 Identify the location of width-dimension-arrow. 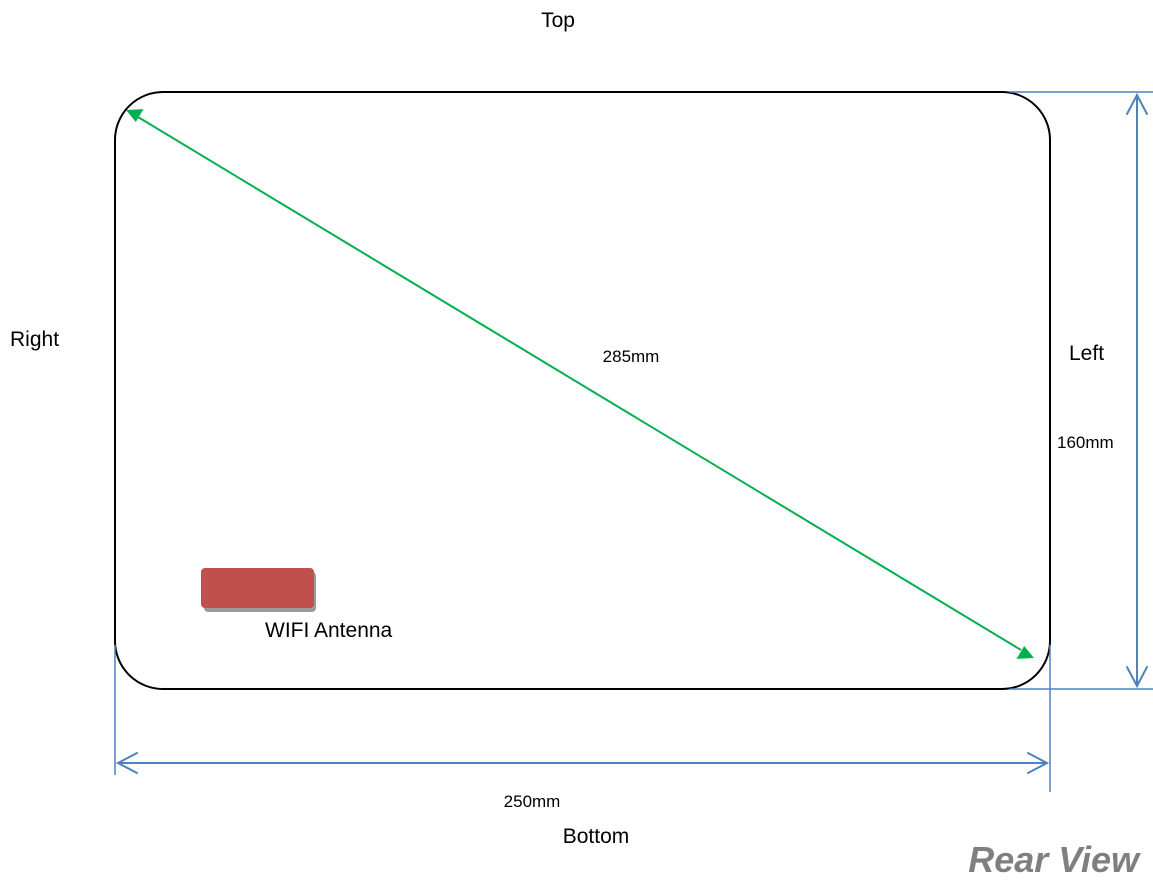
(582, 763).